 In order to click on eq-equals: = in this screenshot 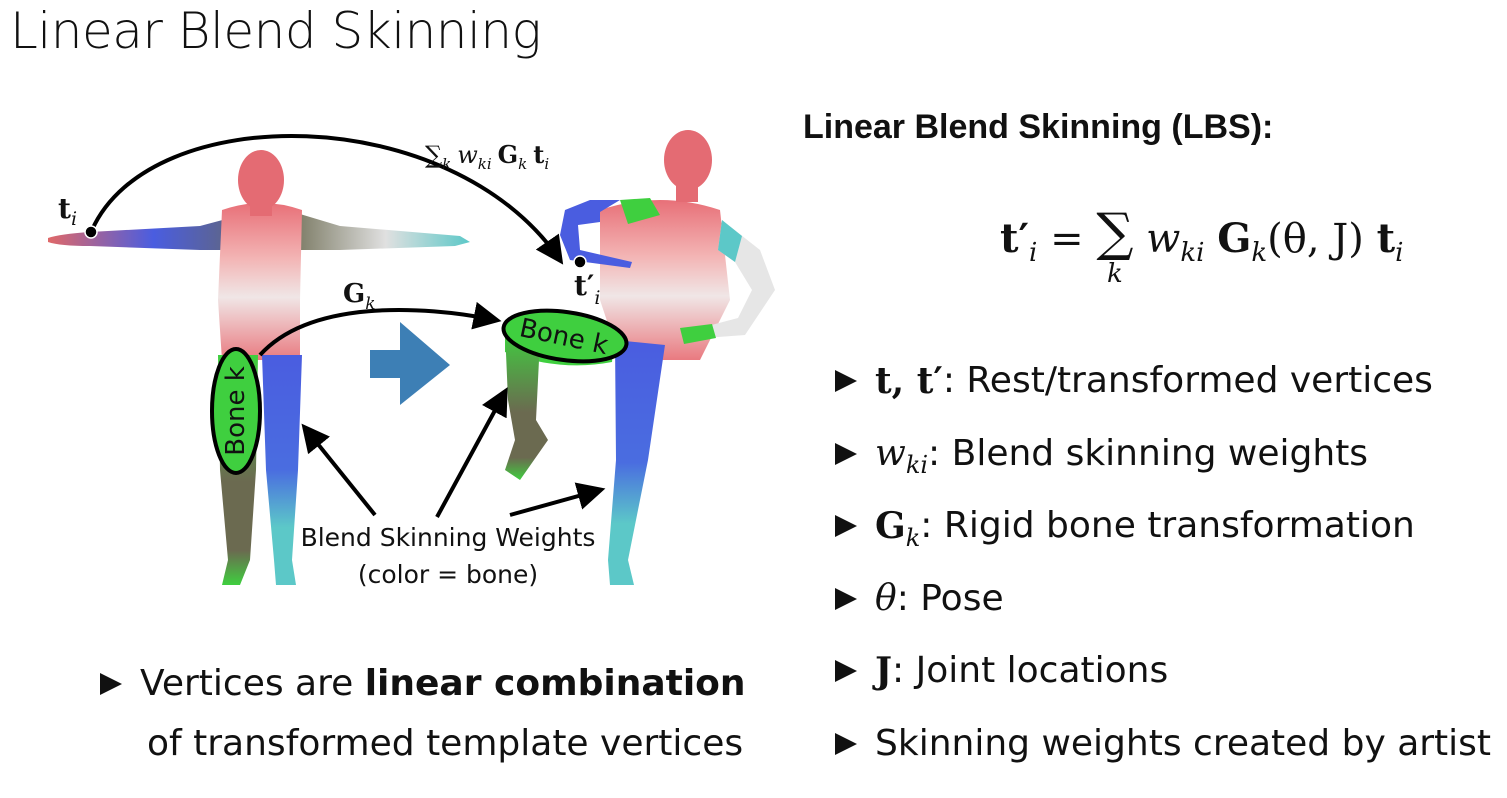, I will do `click(1067, 239)`.